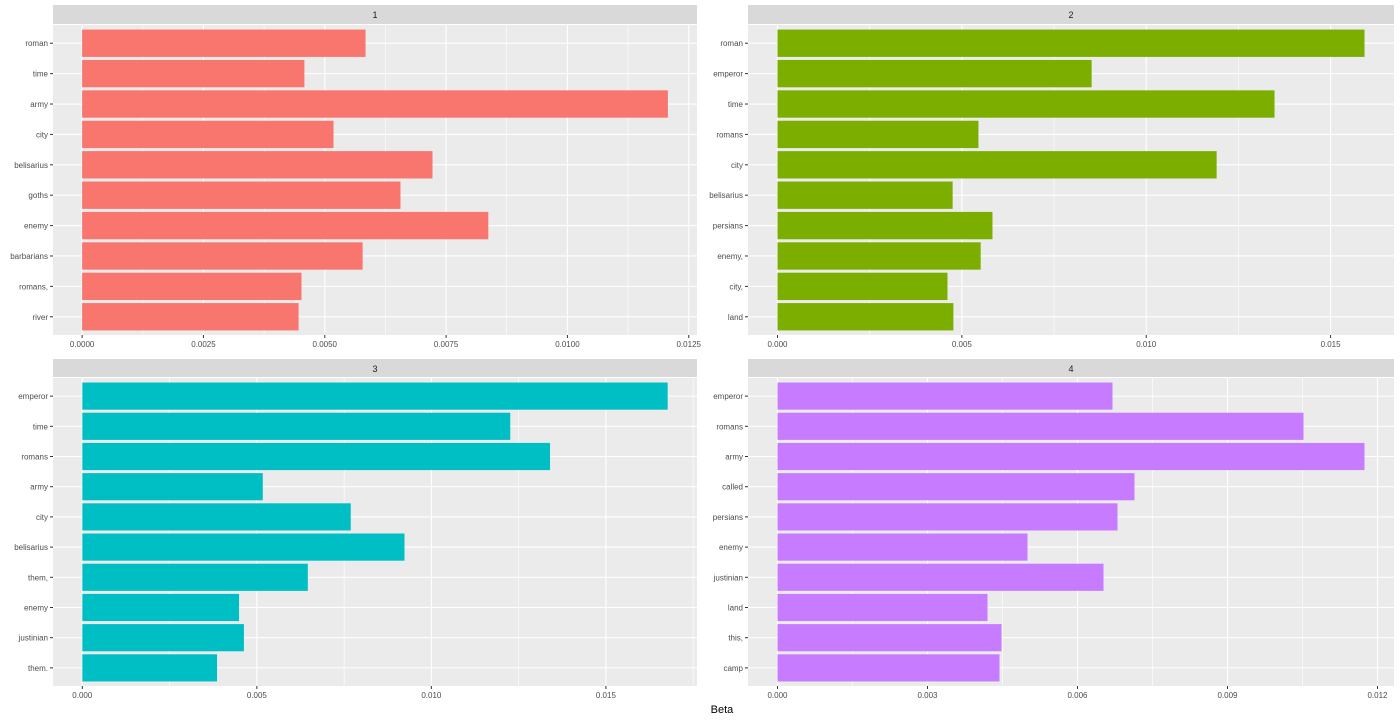  I want to click on bar-them., so click(150, 668).